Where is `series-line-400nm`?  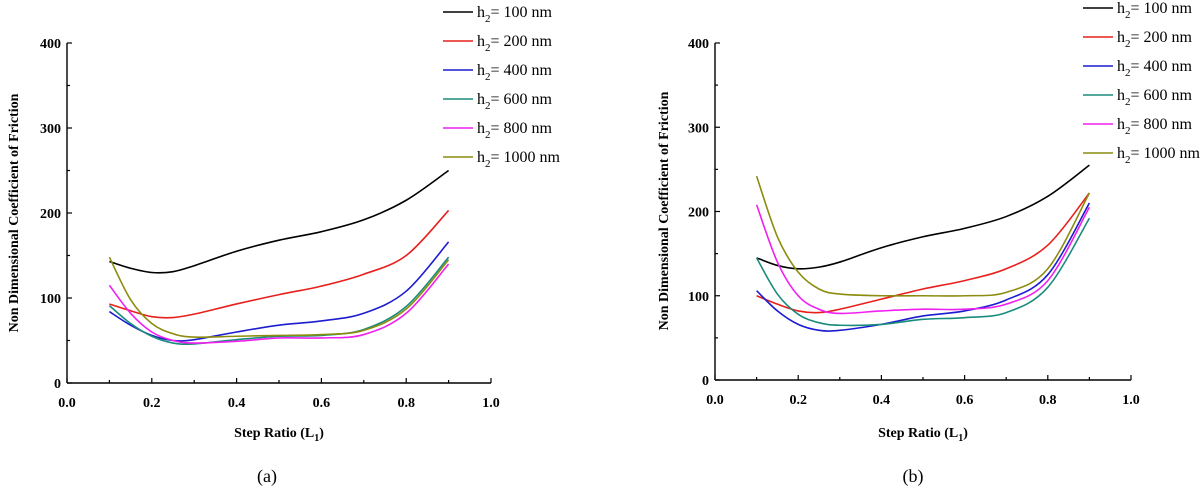 series-line-400nm is located at coordinates (279, 291).